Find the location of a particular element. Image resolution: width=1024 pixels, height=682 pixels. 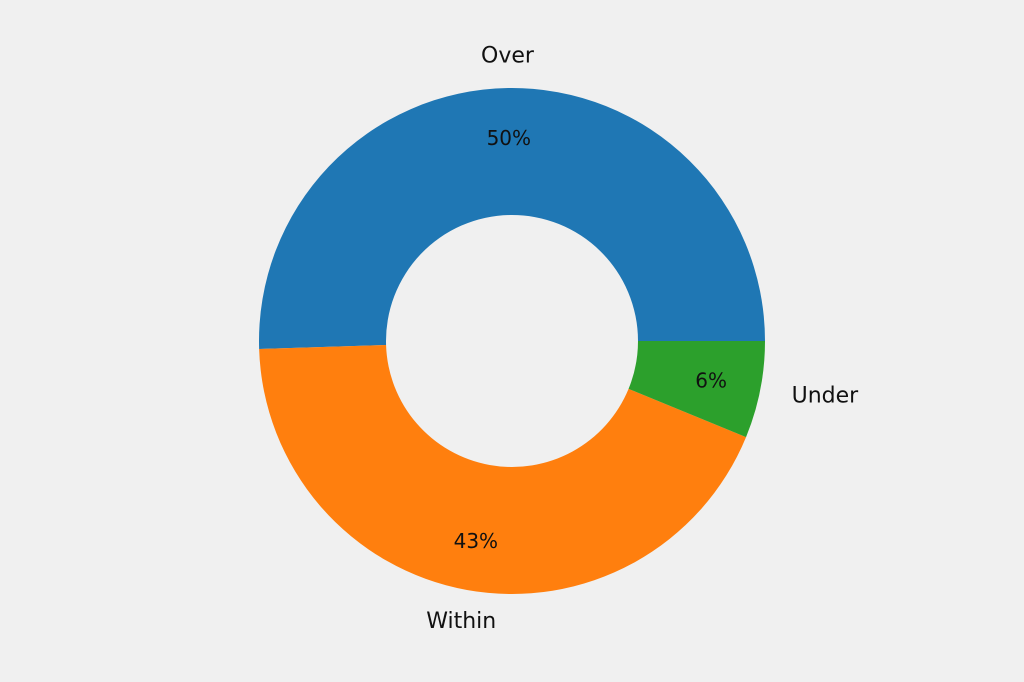

pct-label-under: 6% is located at coordinates (711, 380).